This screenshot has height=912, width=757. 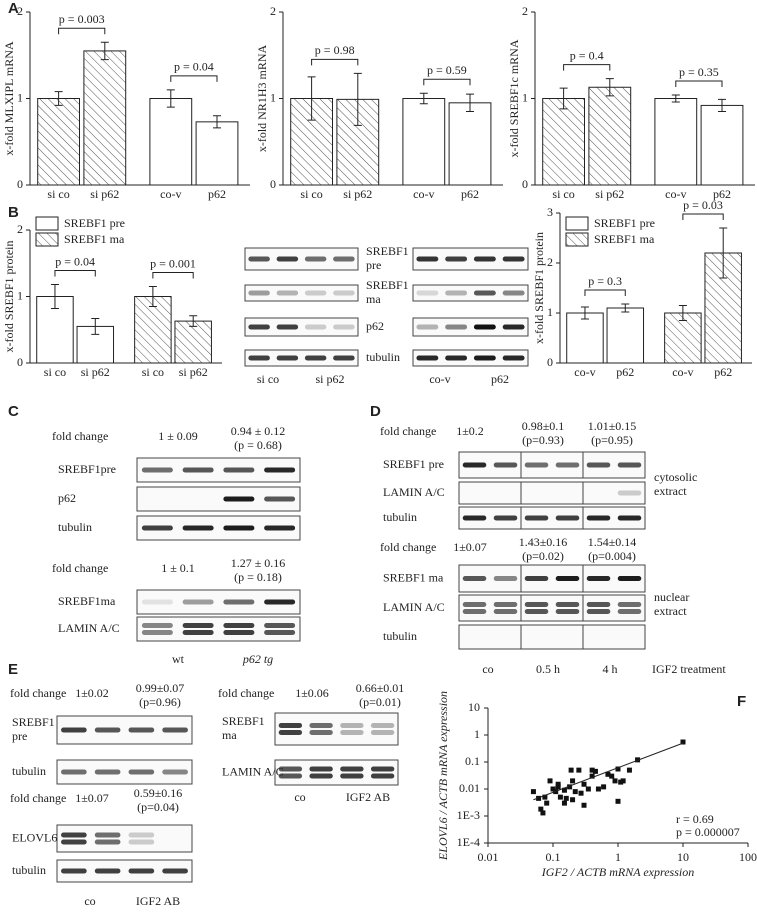 What do you see at coordinates (375, 326) in the screenshot?
I see `row-label: p62` at bounding box center [375, 326].